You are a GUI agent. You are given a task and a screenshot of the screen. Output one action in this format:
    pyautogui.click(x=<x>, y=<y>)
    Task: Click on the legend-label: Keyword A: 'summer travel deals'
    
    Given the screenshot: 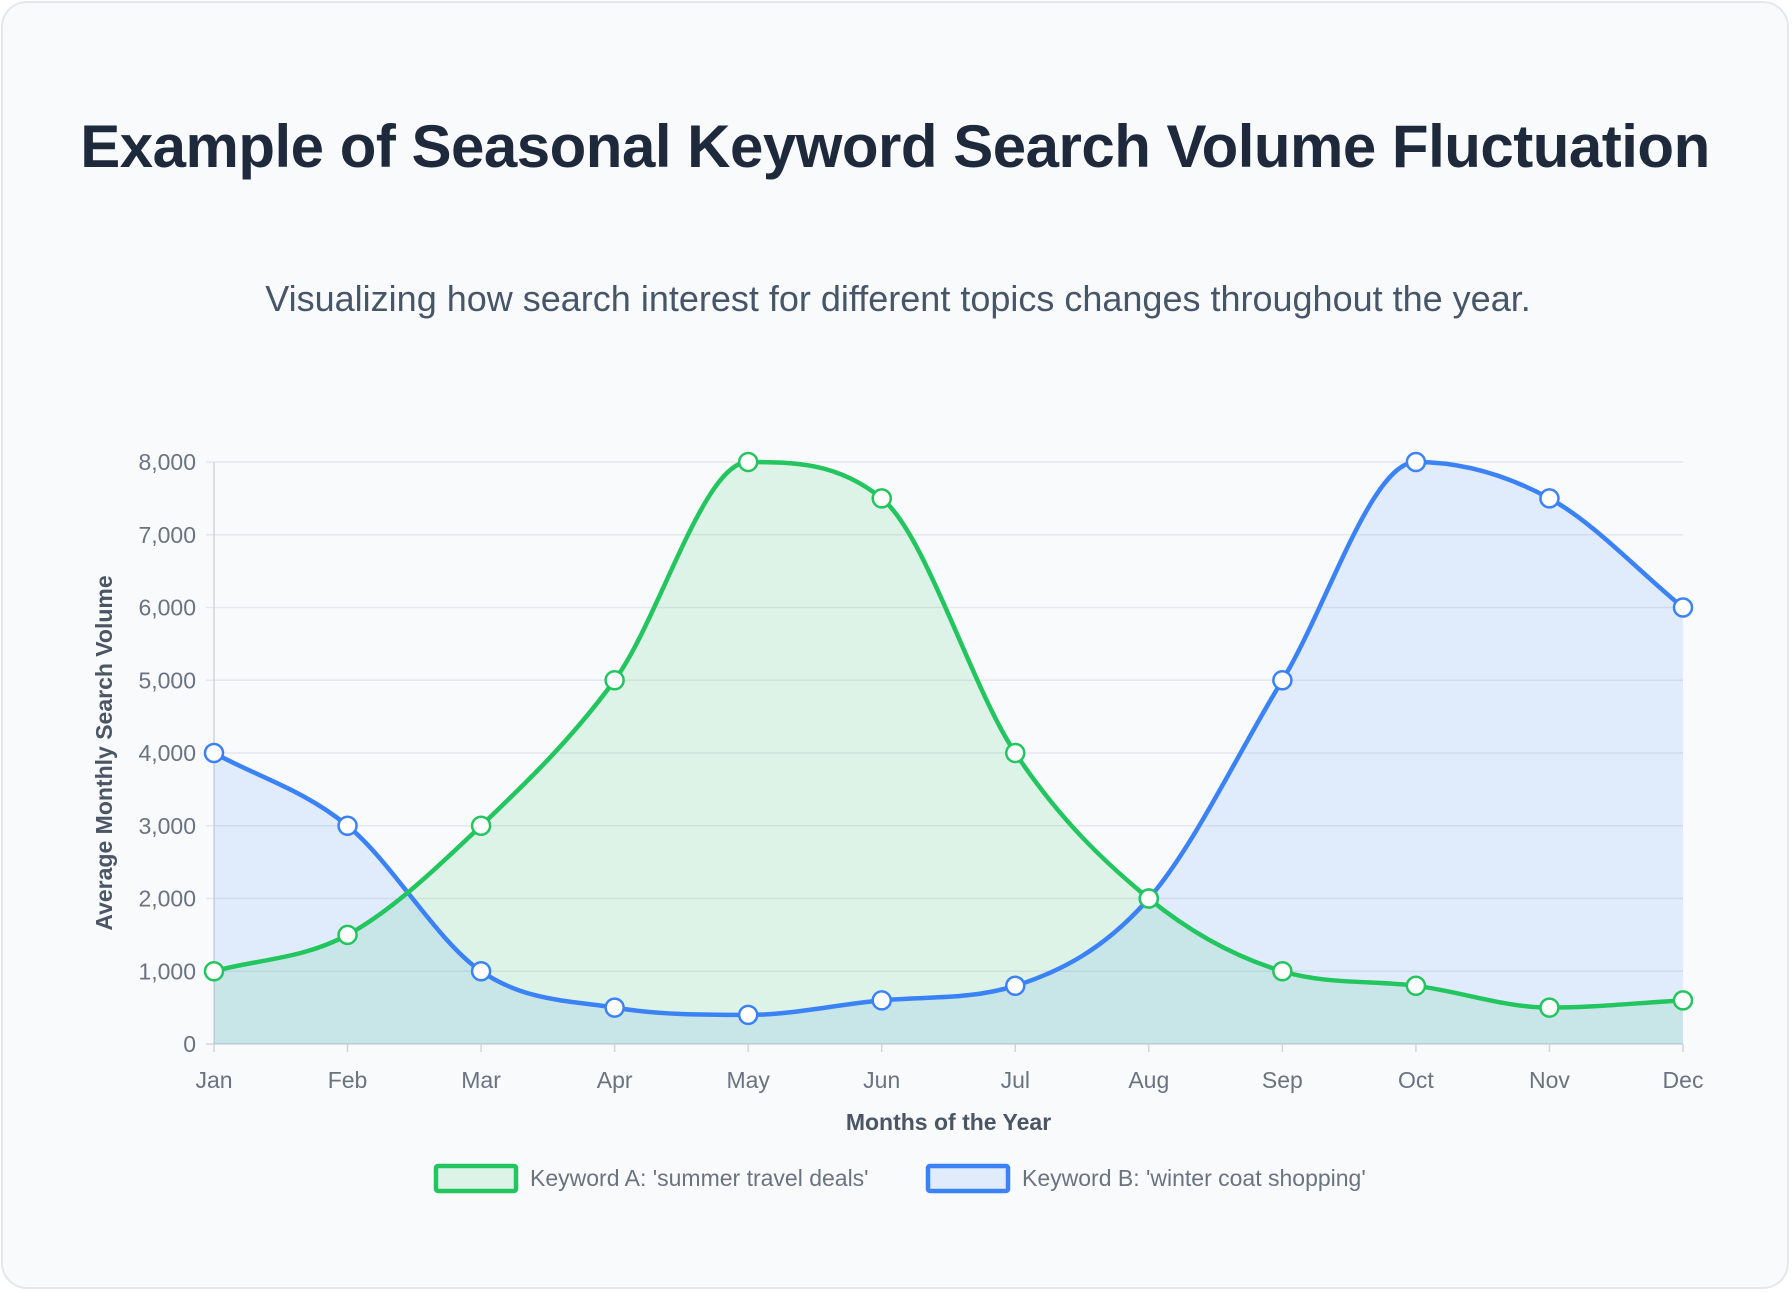 What is the action you would take?
    pyautogui.click(x=699, y=1178)
    